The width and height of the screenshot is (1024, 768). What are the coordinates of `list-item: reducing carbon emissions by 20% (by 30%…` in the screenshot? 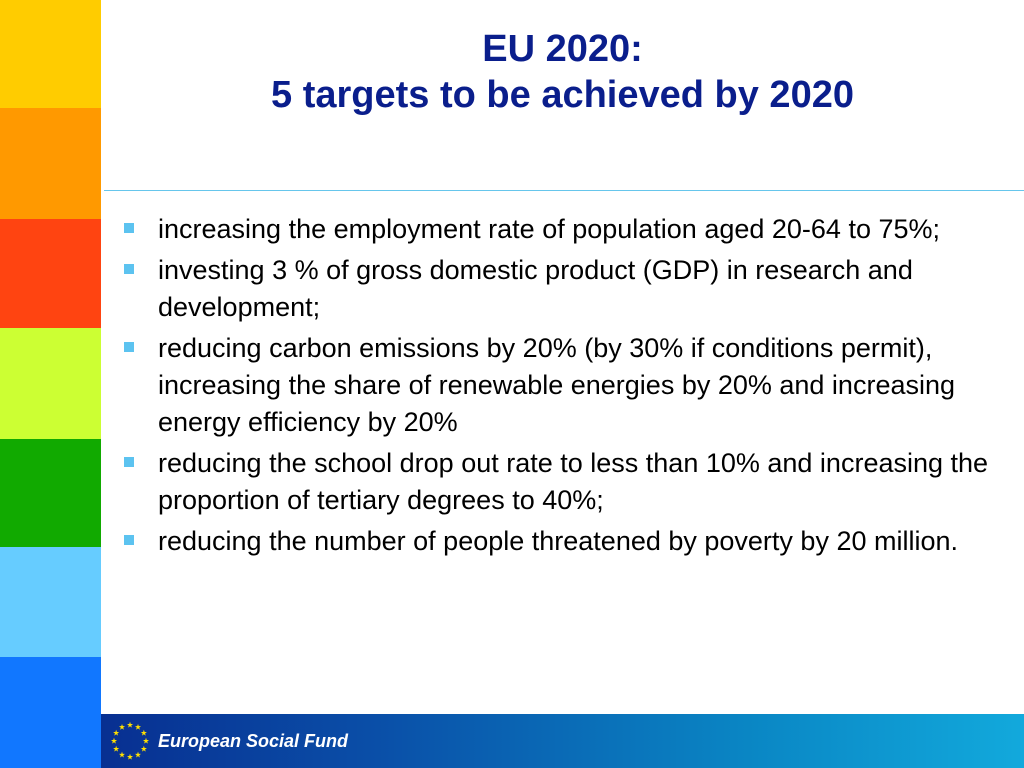 It's located at (570, 385).